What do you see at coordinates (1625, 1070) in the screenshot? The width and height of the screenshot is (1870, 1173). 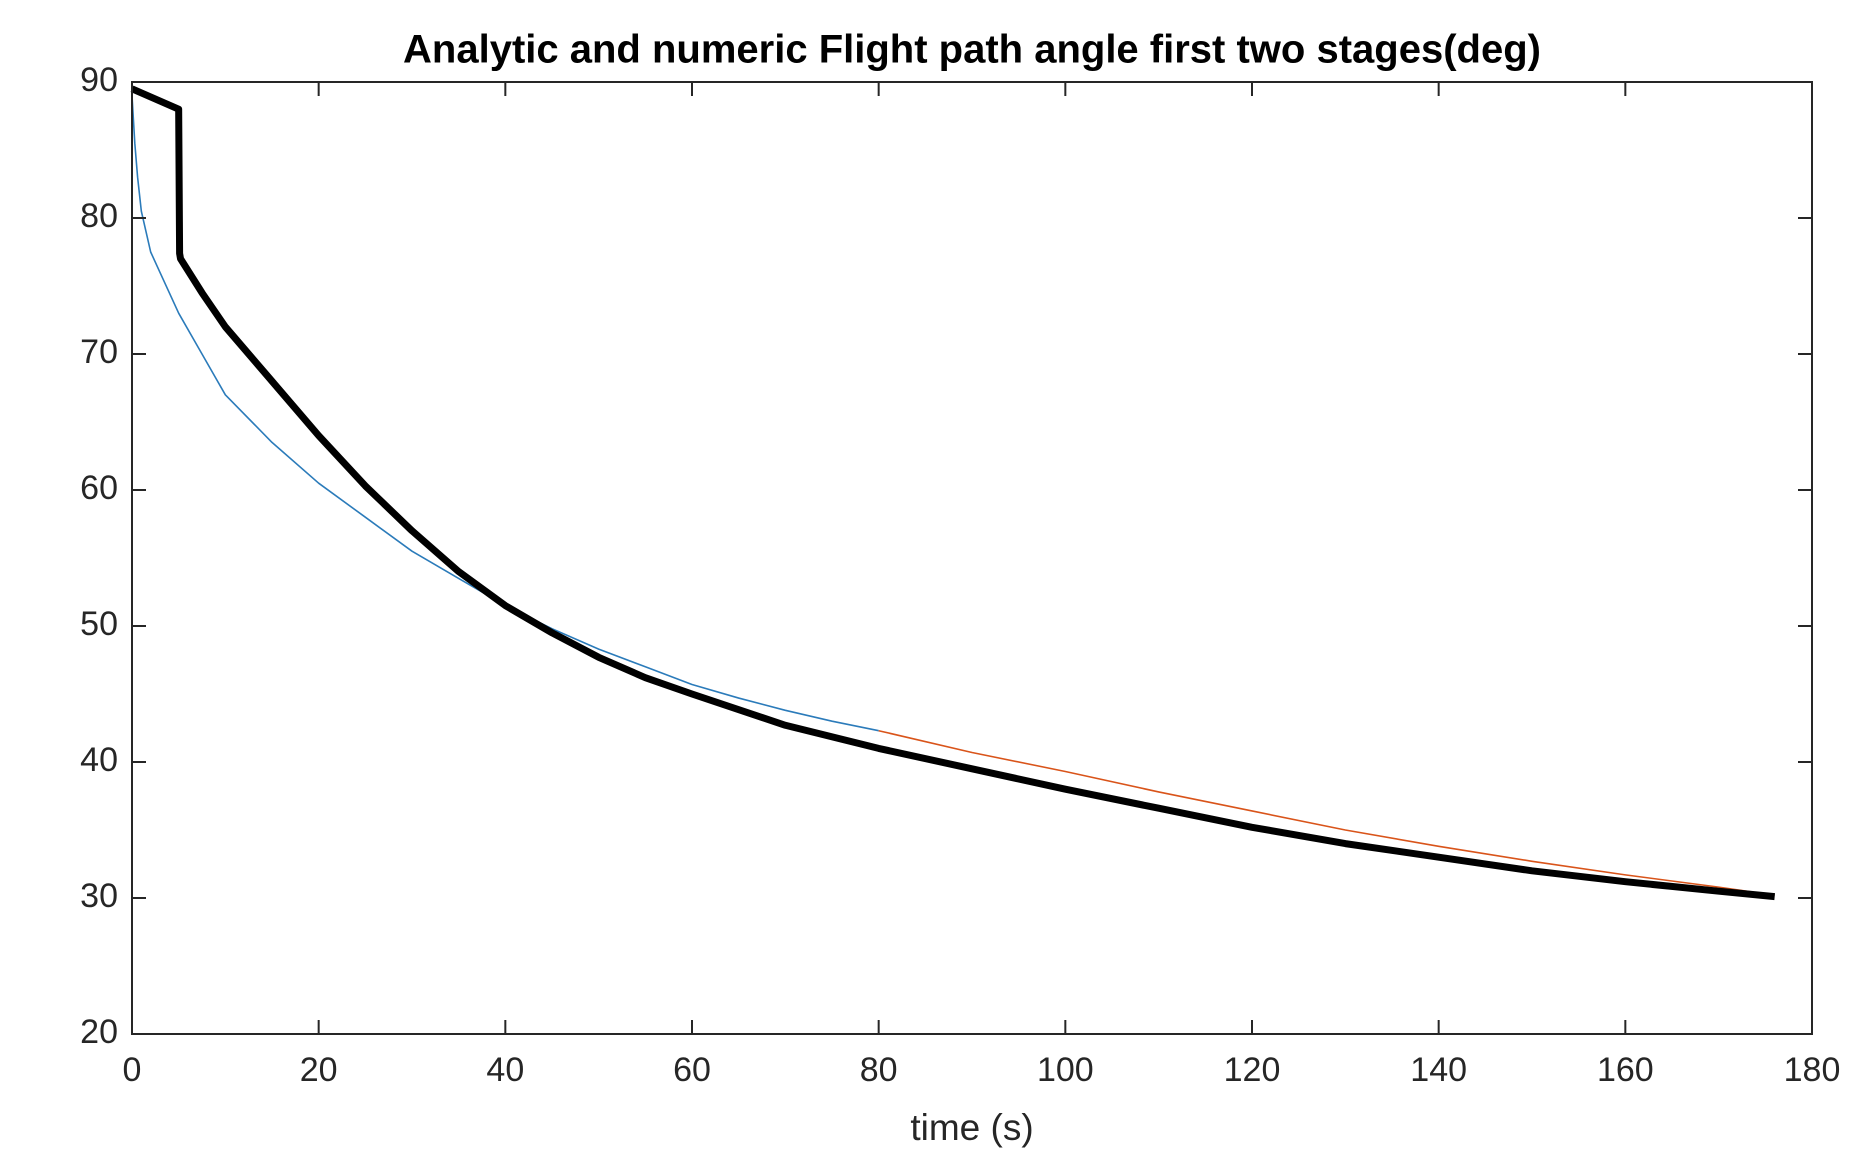 I see `x-tick-label: 160` at bounding box center [1625, 1070].